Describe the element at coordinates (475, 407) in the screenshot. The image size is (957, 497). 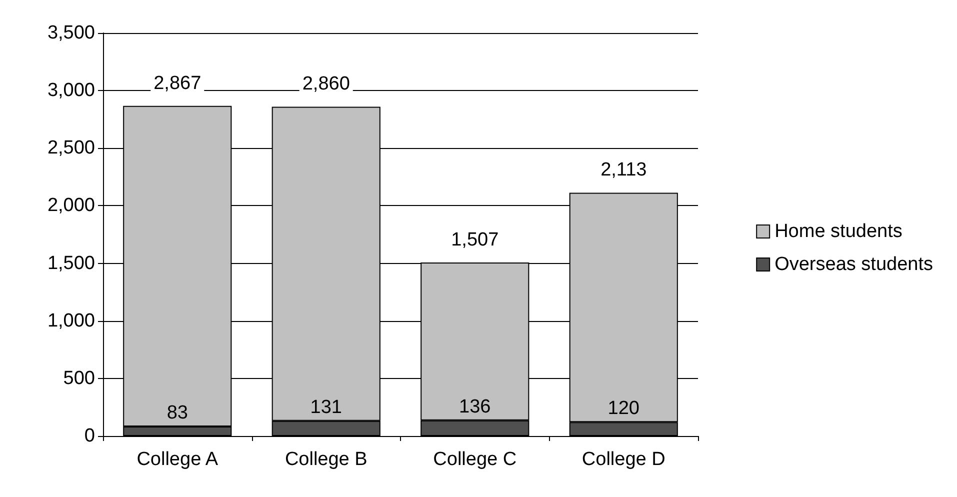
I see `data-label: 136` at that location.